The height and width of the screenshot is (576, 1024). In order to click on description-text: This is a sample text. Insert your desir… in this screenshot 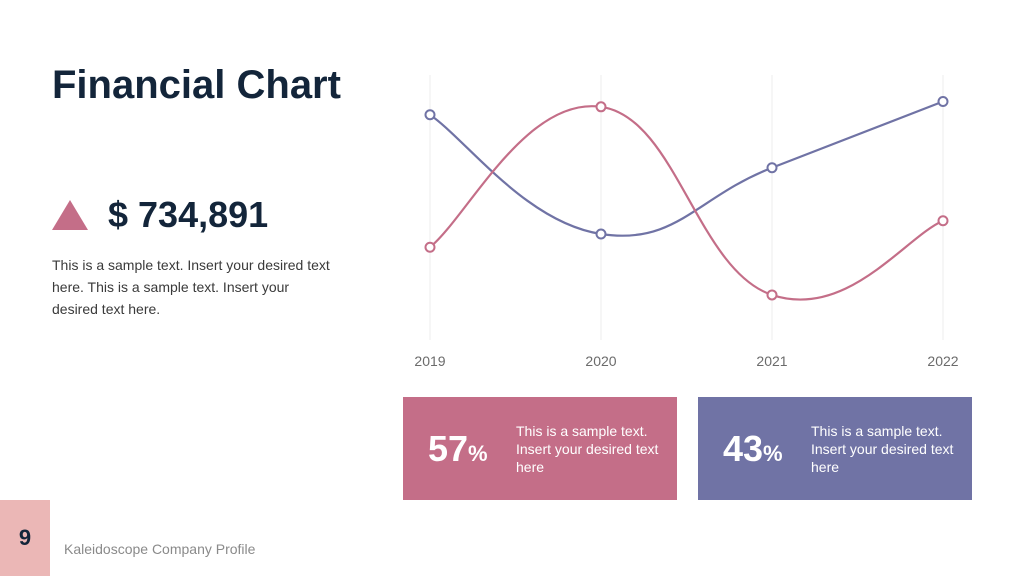, I will do `click(191, 287)`.